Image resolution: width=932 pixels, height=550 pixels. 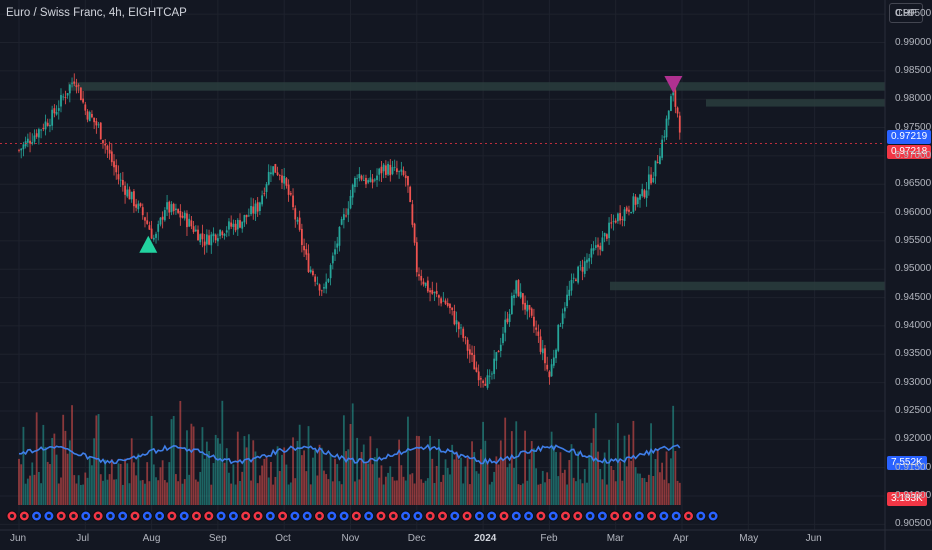 I want to click on y-tick-label: 0.94500, so click(x=913, y=297).